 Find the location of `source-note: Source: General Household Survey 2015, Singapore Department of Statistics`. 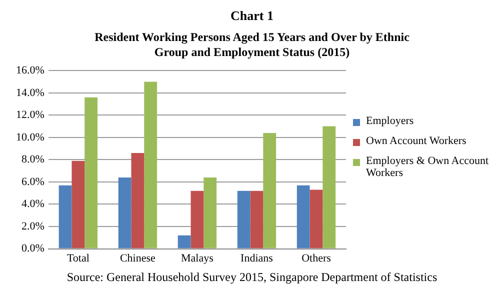

source-note: Source: General Household Survey 2015, Singapore Department of Statistics is located at coordinates (252, 277).